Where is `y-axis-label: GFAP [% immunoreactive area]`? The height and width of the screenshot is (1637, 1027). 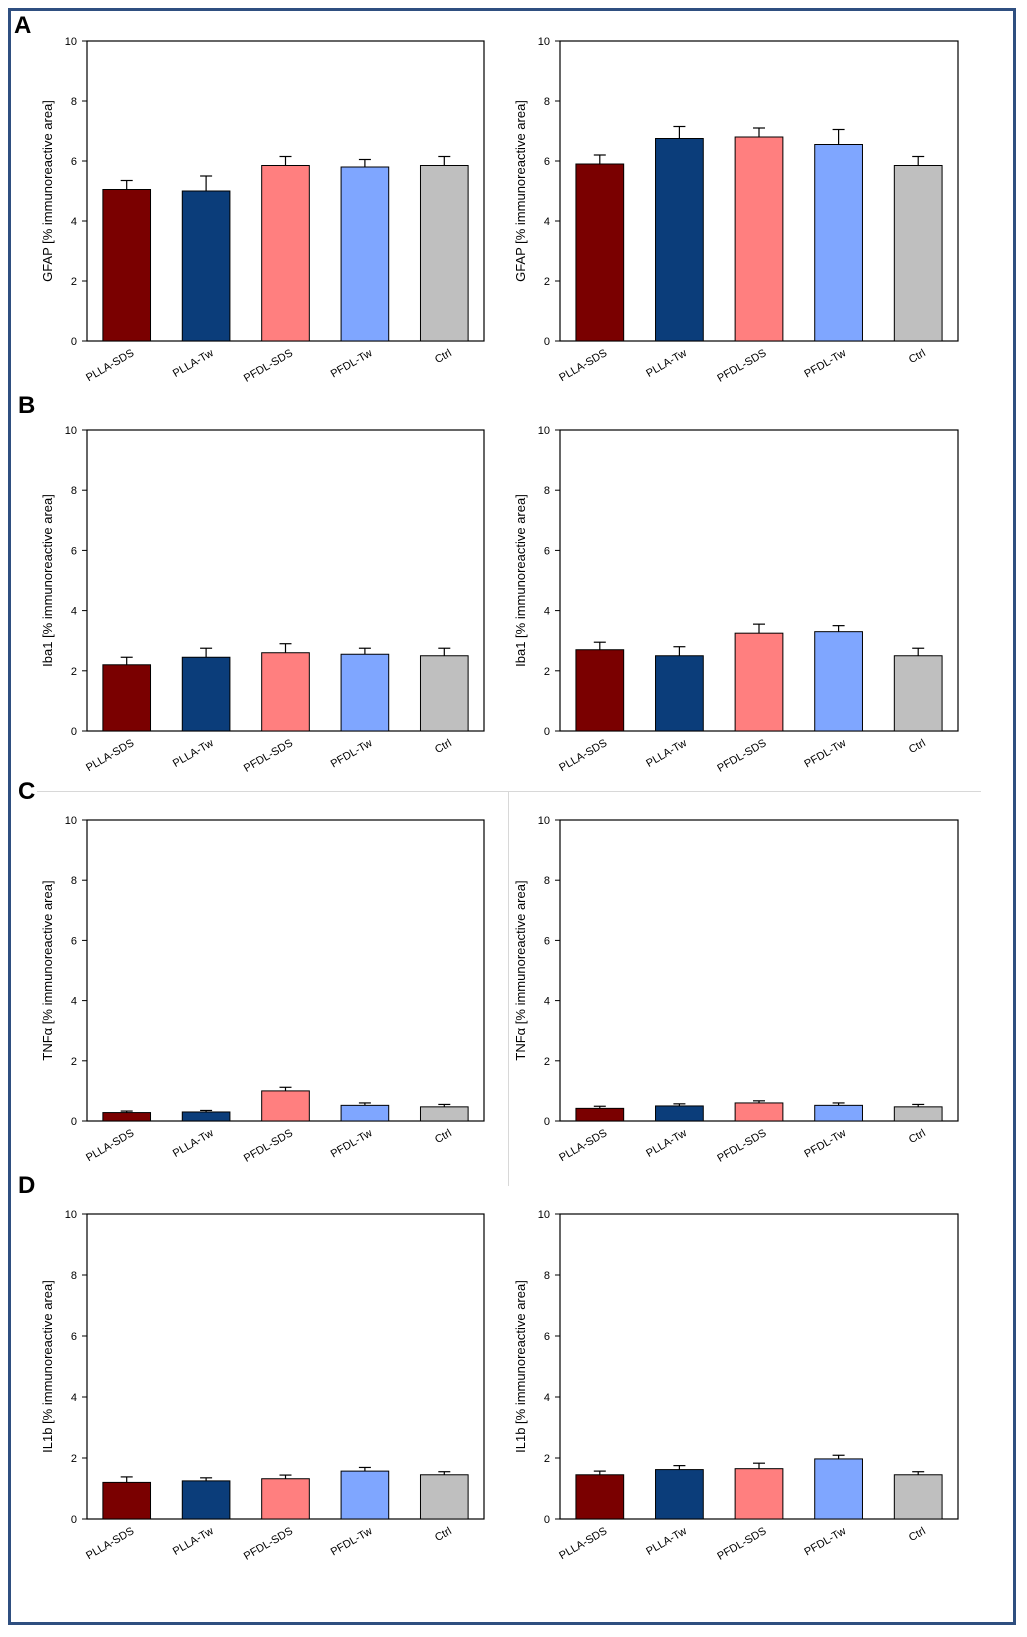
y-axis-label: GFAP [% immunoreactive area] is located at coordinates (520, 191).